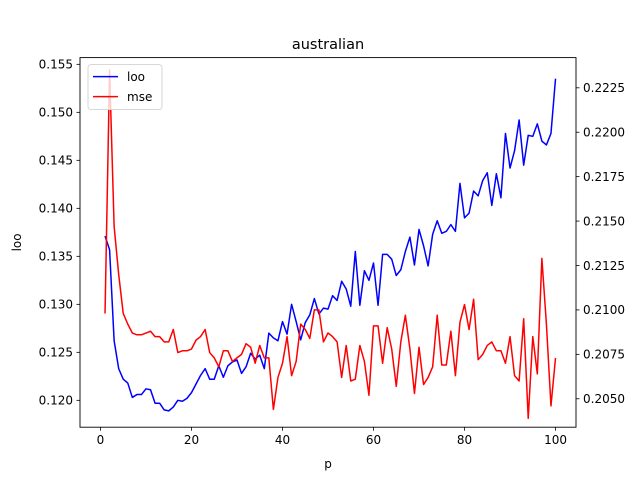 The width and height of the screenshot is (640, 480). Describe the element at coordinates (101, 440) in the screenshot. I see `x-tick-label: 0` at that location.